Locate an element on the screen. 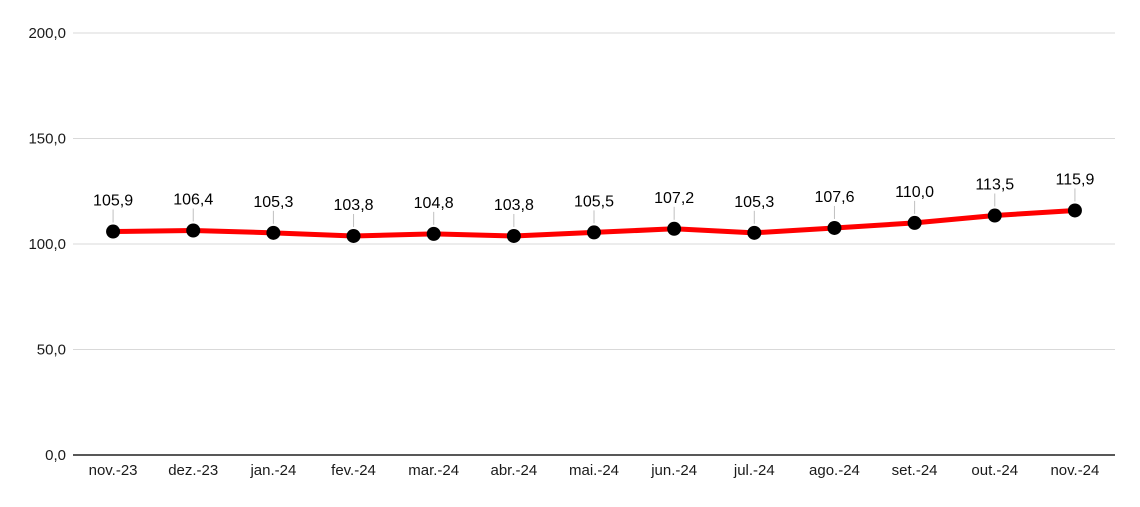  x-axis-tick-label: ago.-24 is located at coordinates (834, 470).